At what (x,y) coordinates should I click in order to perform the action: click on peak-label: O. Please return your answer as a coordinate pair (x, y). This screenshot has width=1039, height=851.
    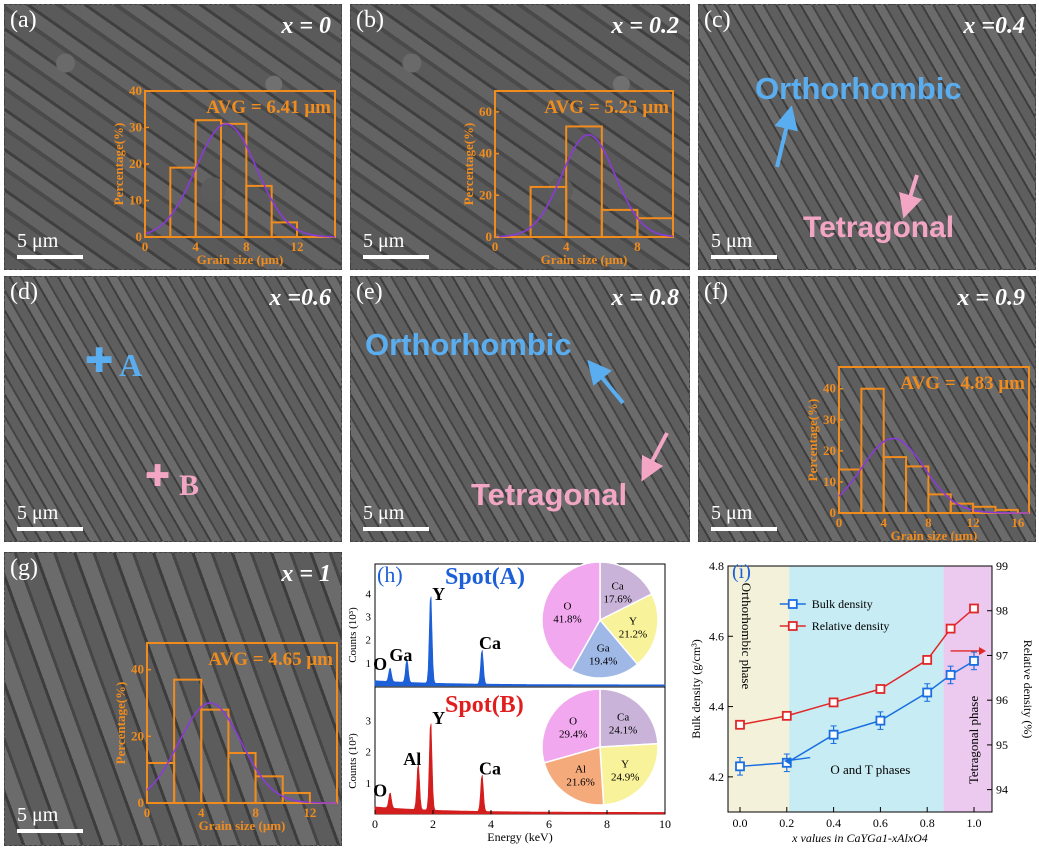
    Looking at the image, I should click on (380, 790).